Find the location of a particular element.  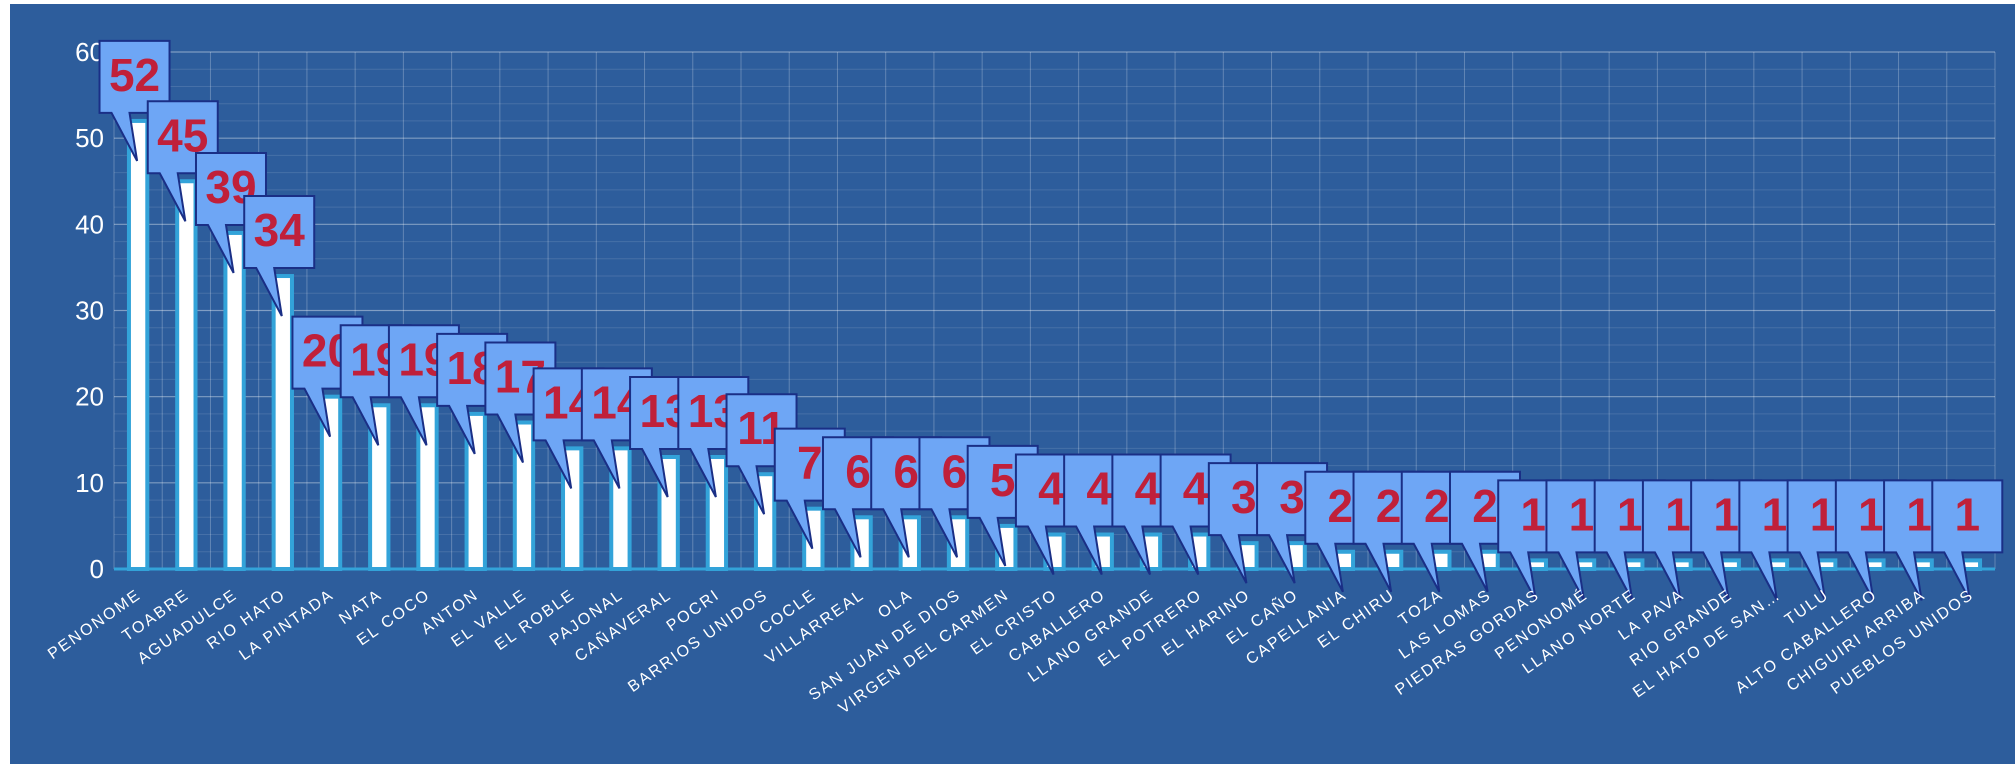

data-label: 52 is located at coordinates (134, 75).